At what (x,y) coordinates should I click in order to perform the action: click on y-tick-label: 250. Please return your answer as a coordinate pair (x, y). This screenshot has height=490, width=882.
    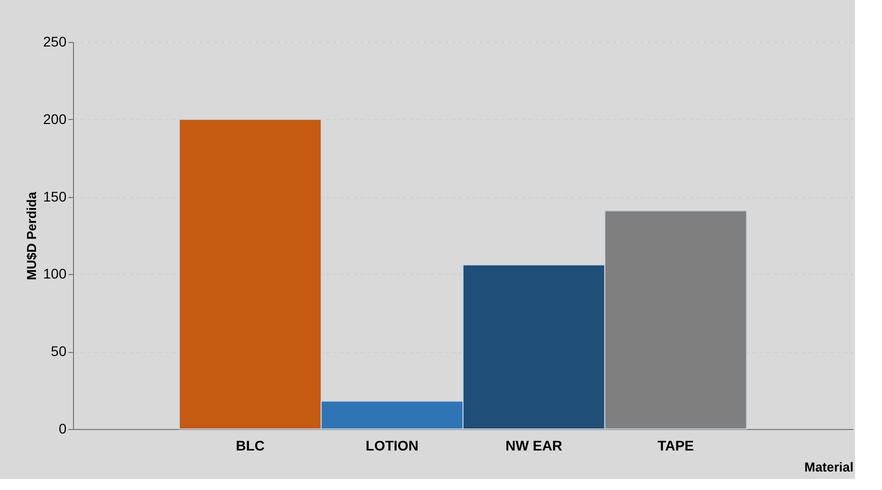
    Looking at the image, I should click on (55, 42).